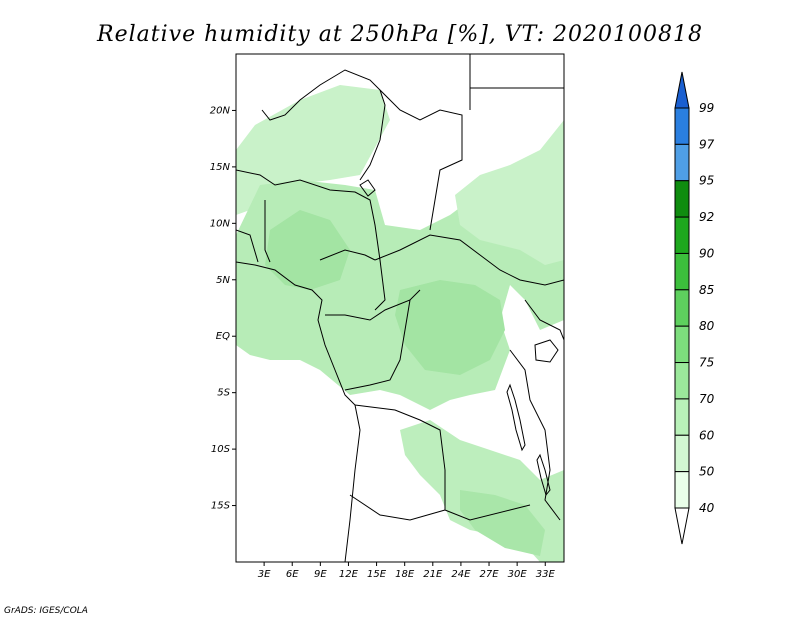  Describe the element at coordinates (490, 574) in the screenshot. I see `lon-tick-label: 27E` at that location.